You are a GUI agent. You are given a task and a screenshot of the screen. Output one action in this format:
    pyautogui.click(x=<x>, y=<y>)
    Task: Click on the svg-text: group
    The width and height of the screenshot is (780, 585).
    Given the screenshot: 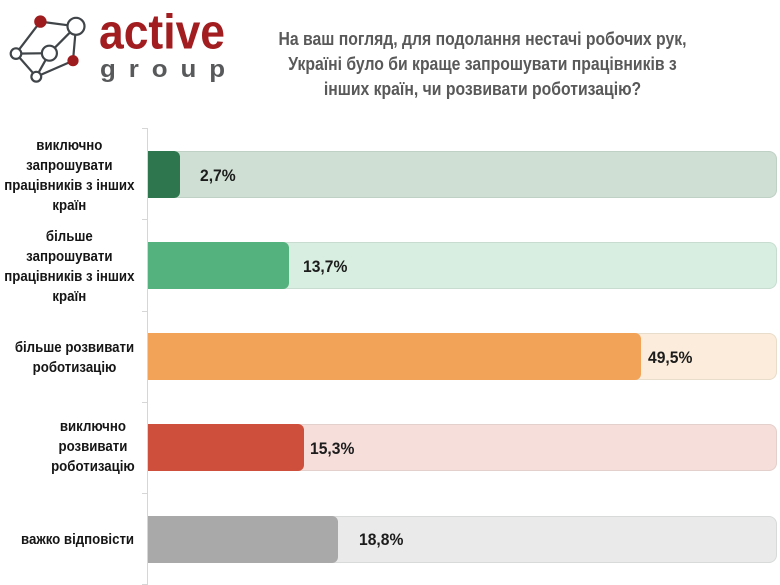 What is the action you would take?
    pyautogui.click(x=169, y=69)
    